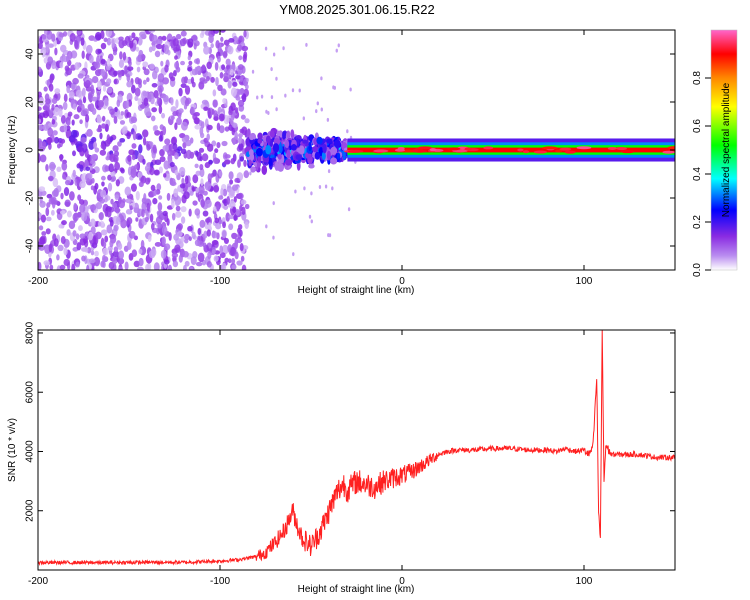  I want to click on colorbar-tick-label: 0.4, so click(697, 174).